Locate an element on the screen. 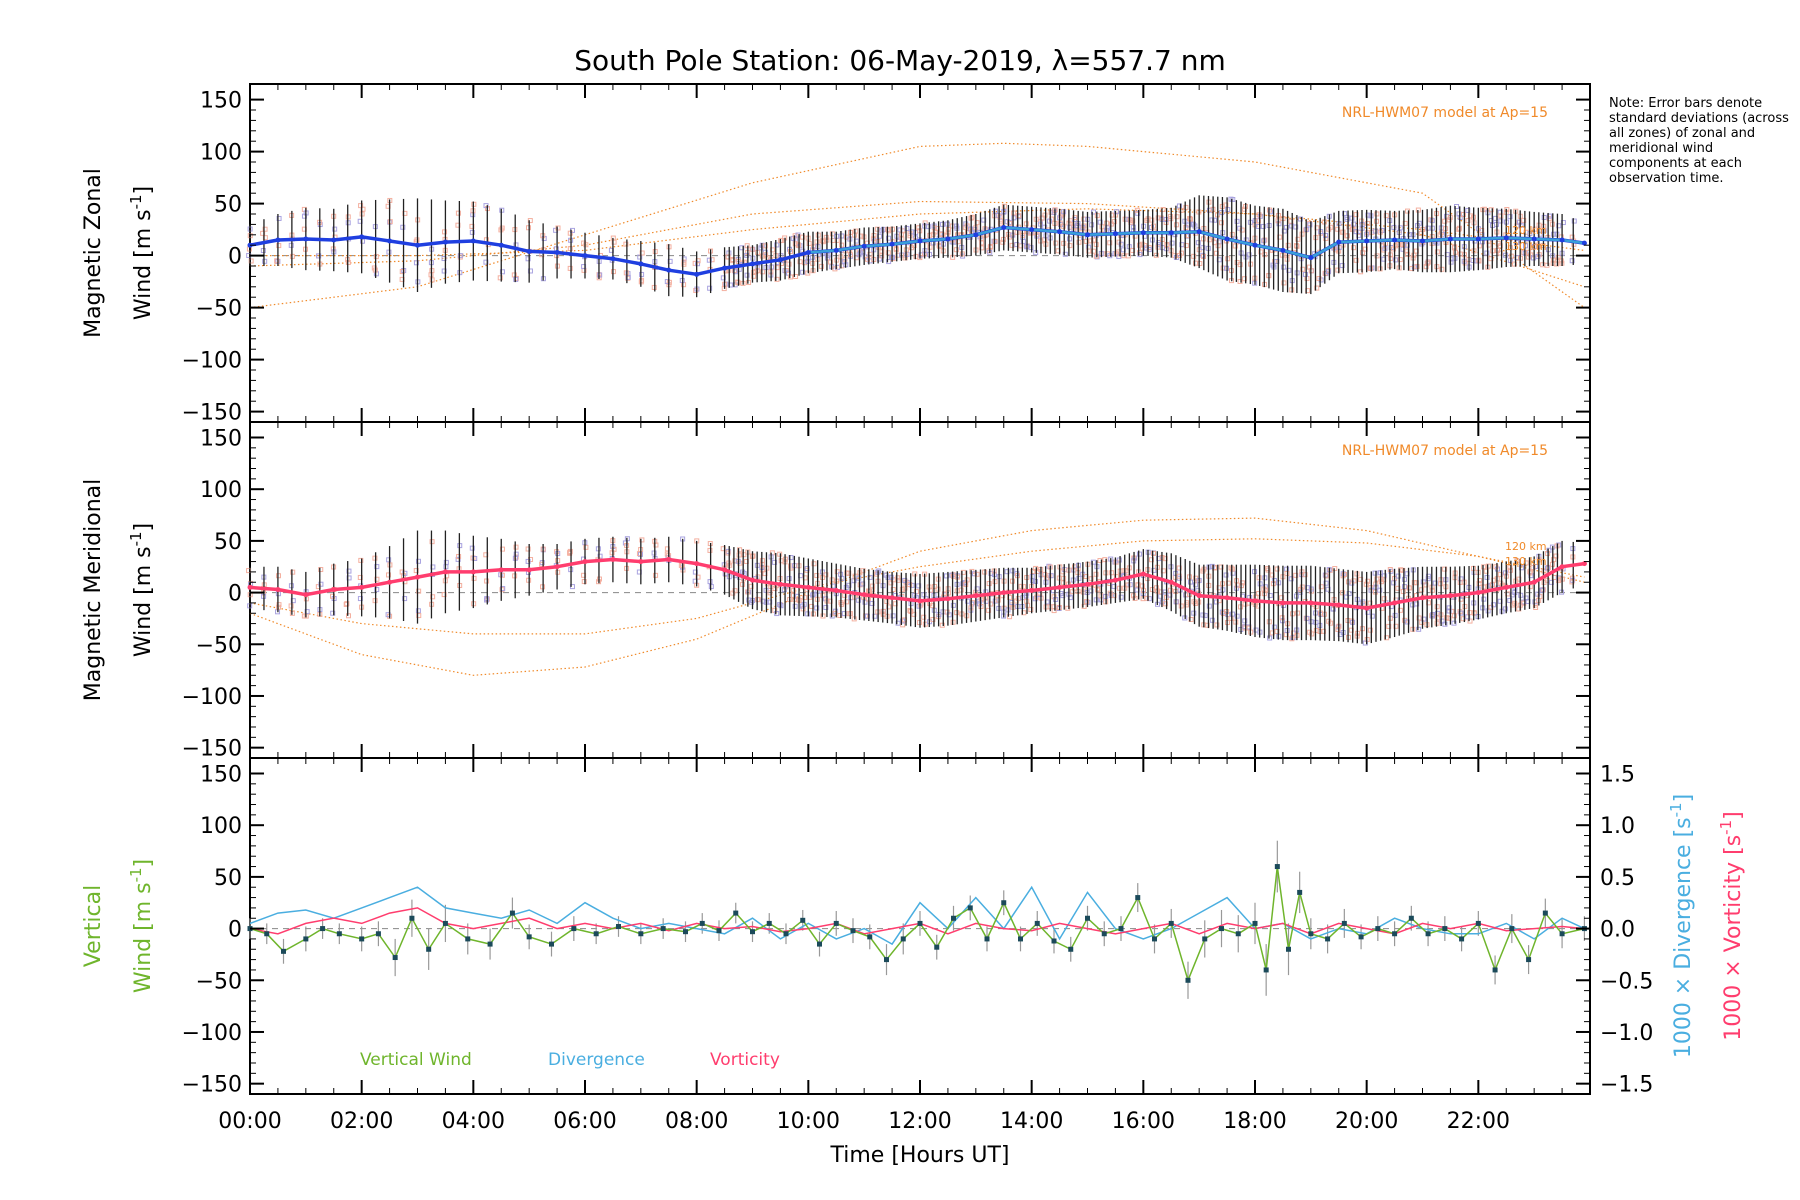 This screenshot has height=1200, width=1800. vertical-ylabel-unit: Wind [m s is located at coordinates (143, 937).